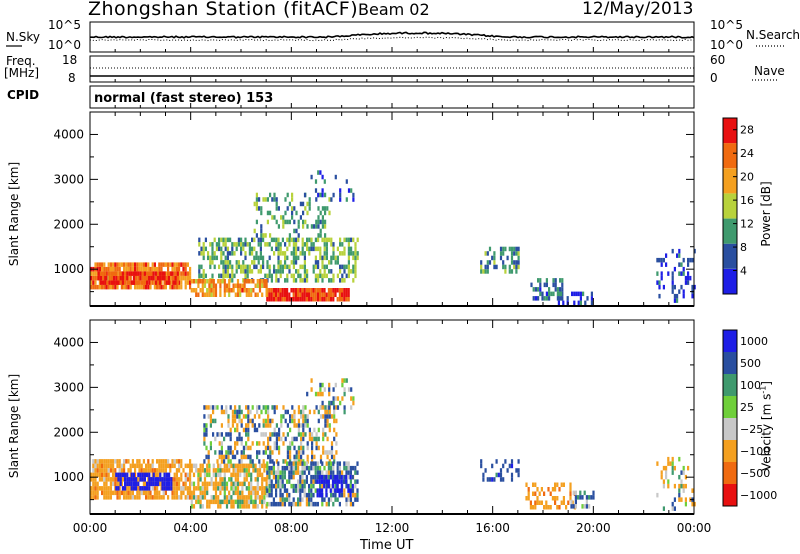 Image resolution: width=800 pixels, height=554 pixels. What do you see at coordinates (64, 45) in the screenshot?
I see `nsky-tick-bottom: 10^0` at bounding box center [64, 45].